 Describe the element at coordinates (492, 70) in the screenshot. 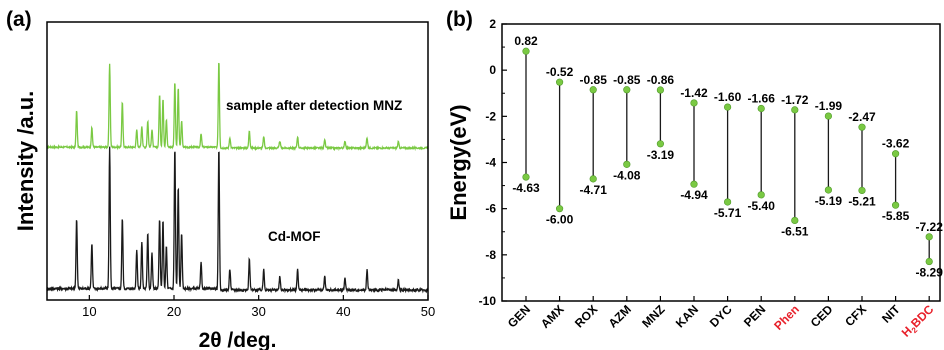

I see `y-tick-label: 0` at that location.